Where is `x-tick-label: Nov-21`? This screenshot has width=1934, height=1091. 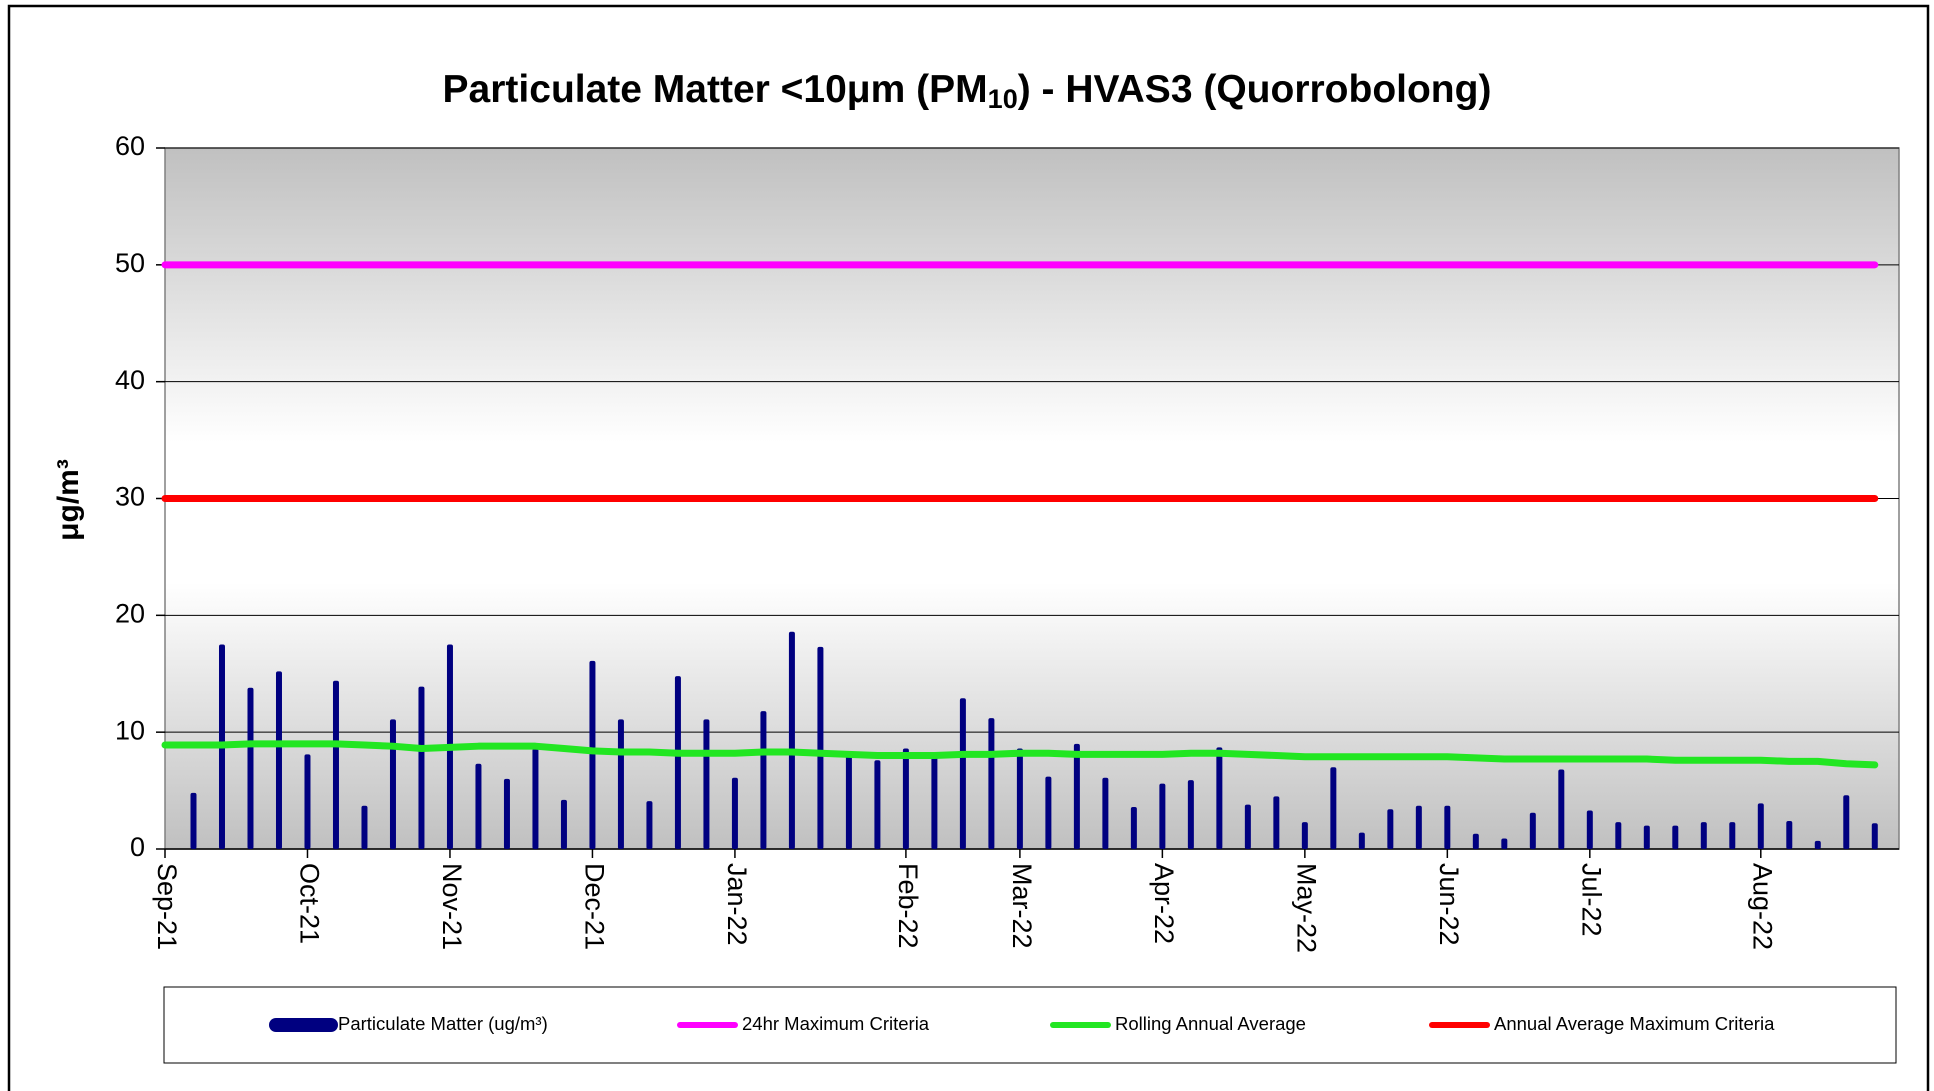
x-tick-label: Nov-21 is located at coordinates (452, 906).